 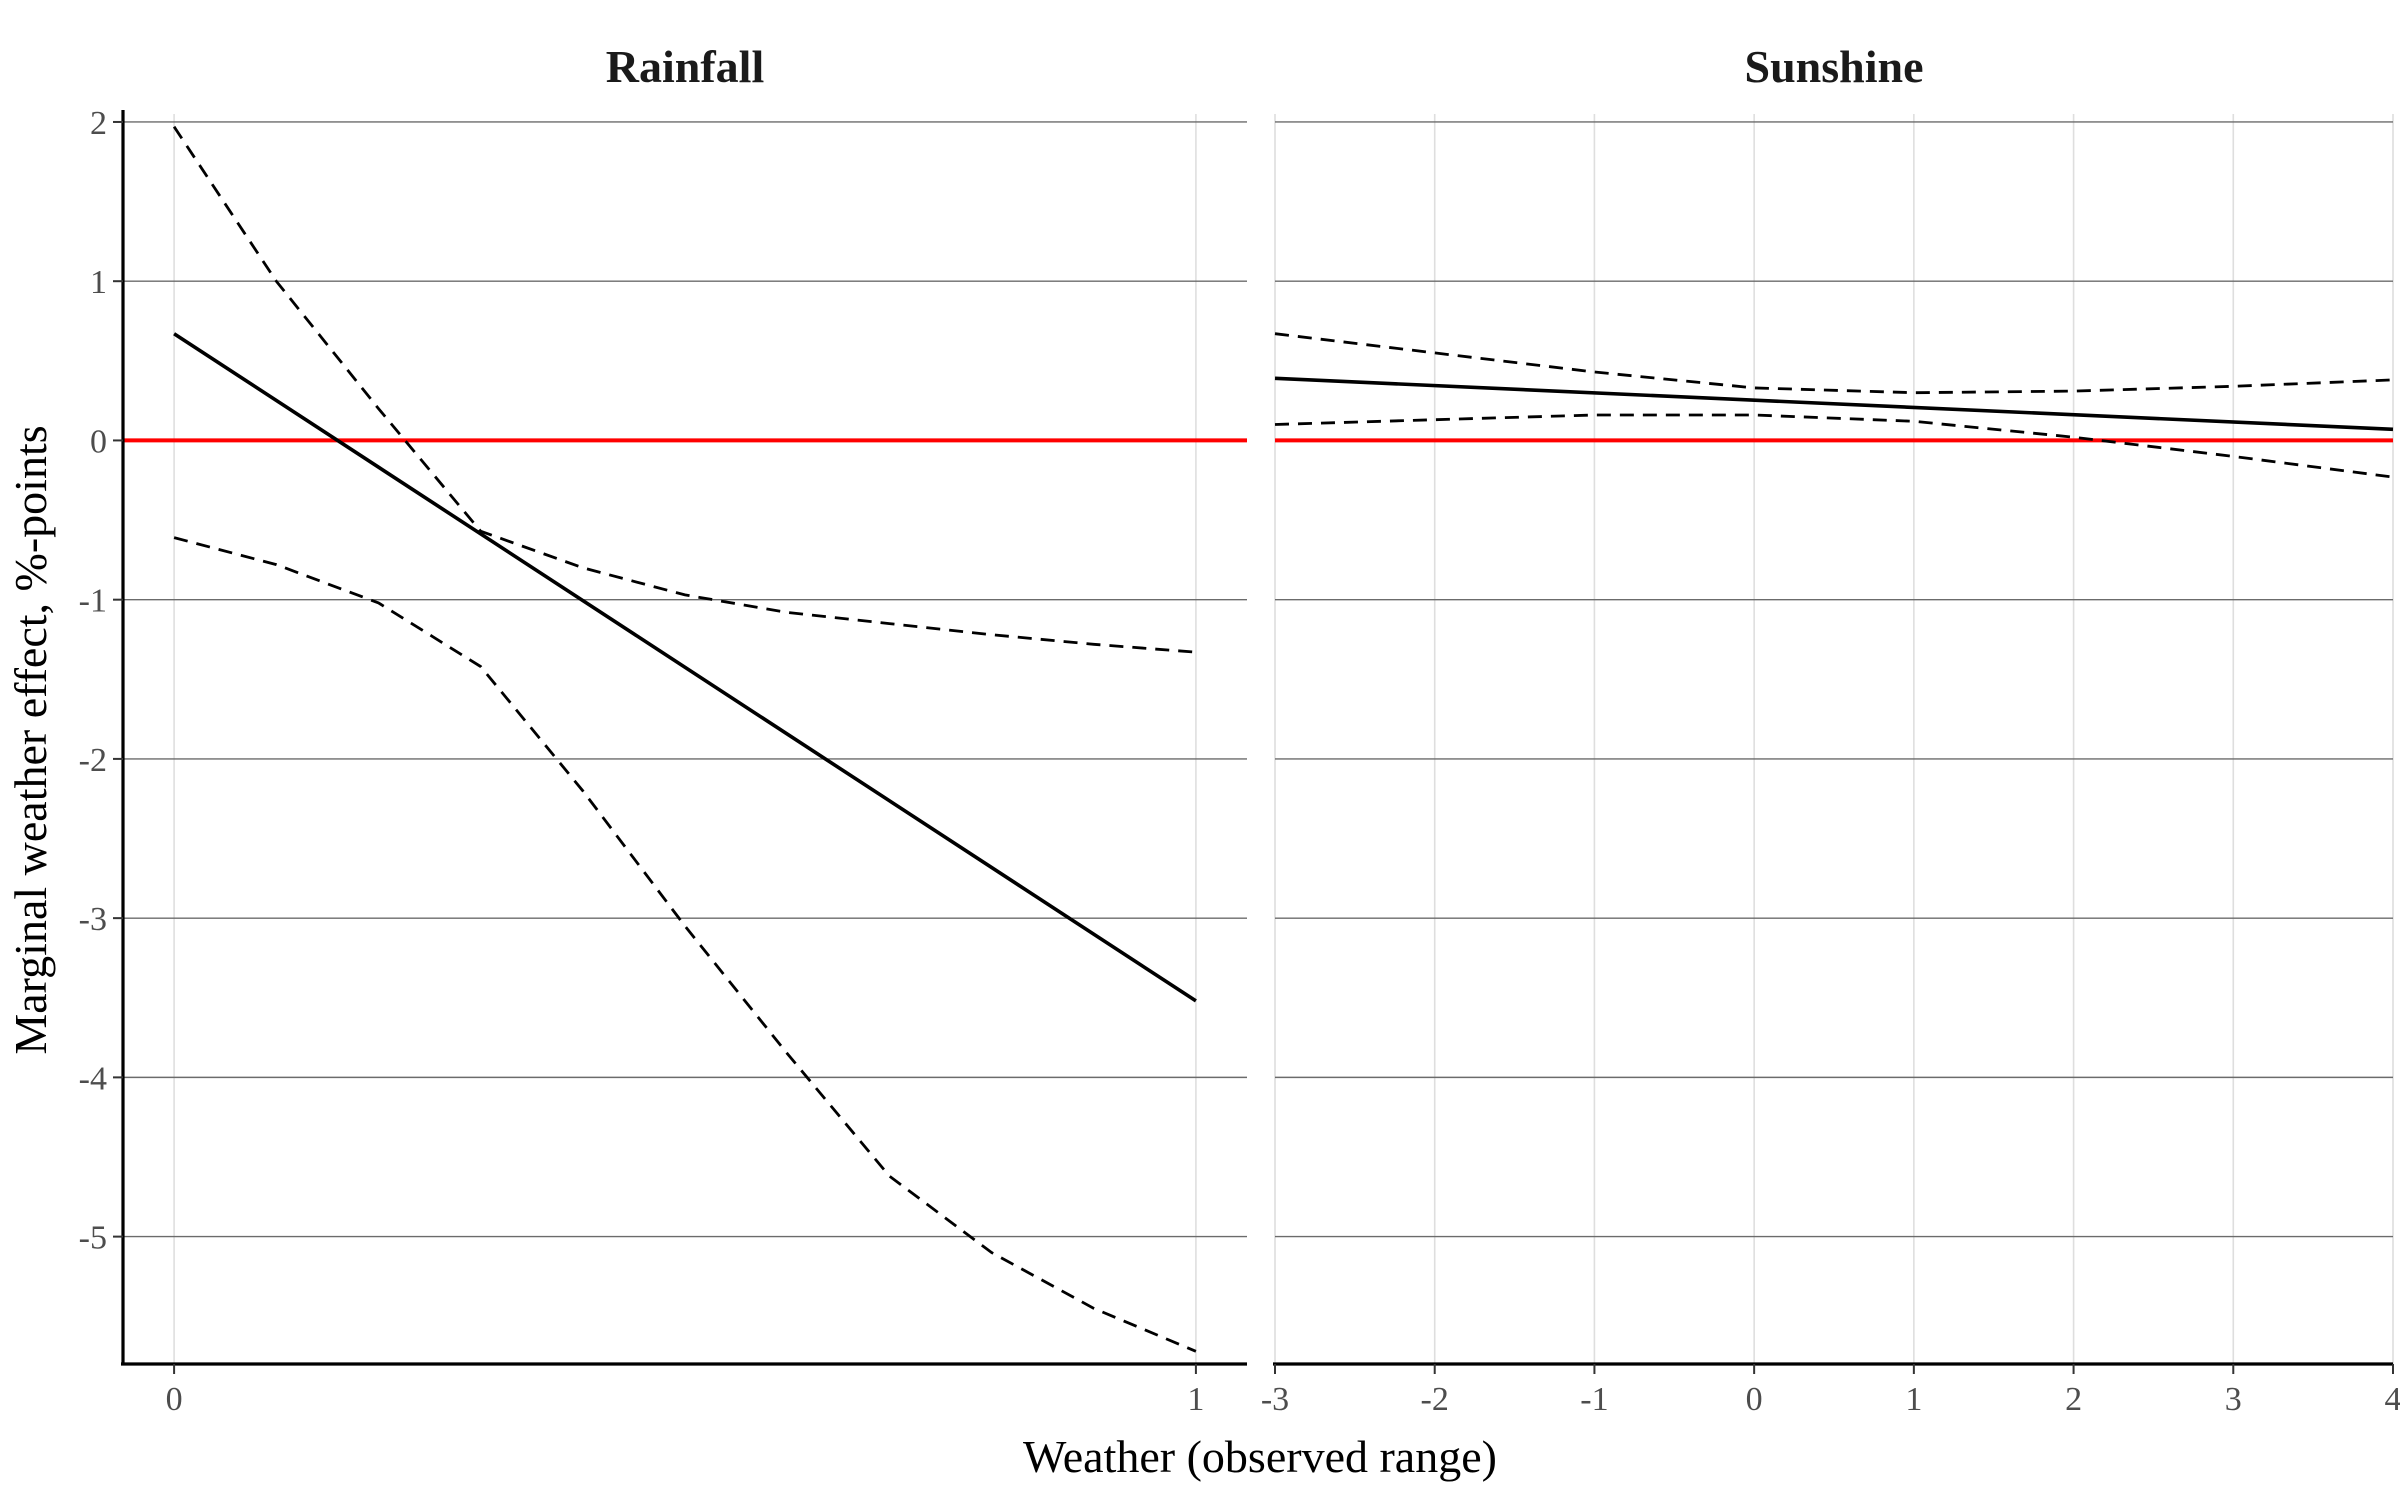 What do you see at coordinates (2073, 1399) in the screenshot?
I see `x-tick-label: 2` at bounding box center [2073, 1399].